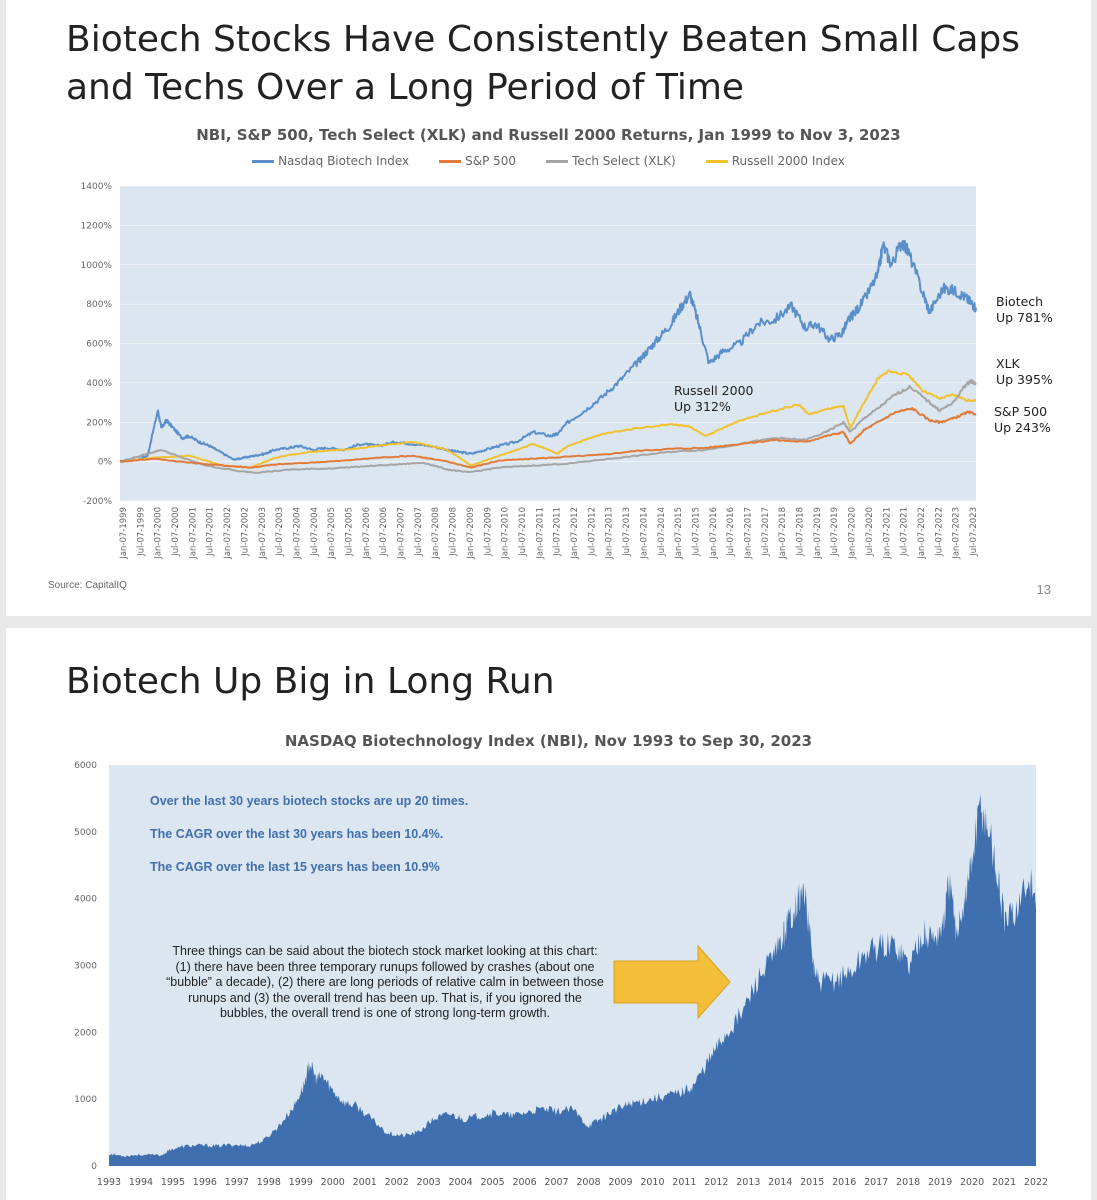 The width and height of the screenshot is (1097, 1200). What do you see at coordinates (702, 406) in the screenshot?
I see `annotation-value: Up 312%` at bounding box center [702, 406].